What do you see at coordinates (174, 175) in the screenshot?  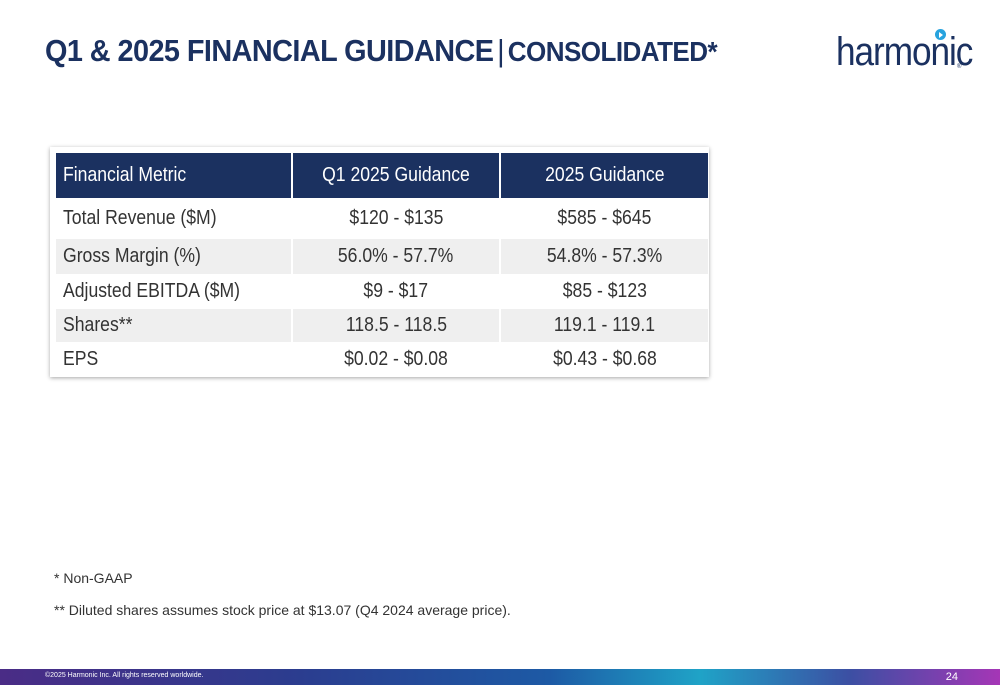 I see `column-header-metric: Financial Metric` at bounding box center [174, 175].